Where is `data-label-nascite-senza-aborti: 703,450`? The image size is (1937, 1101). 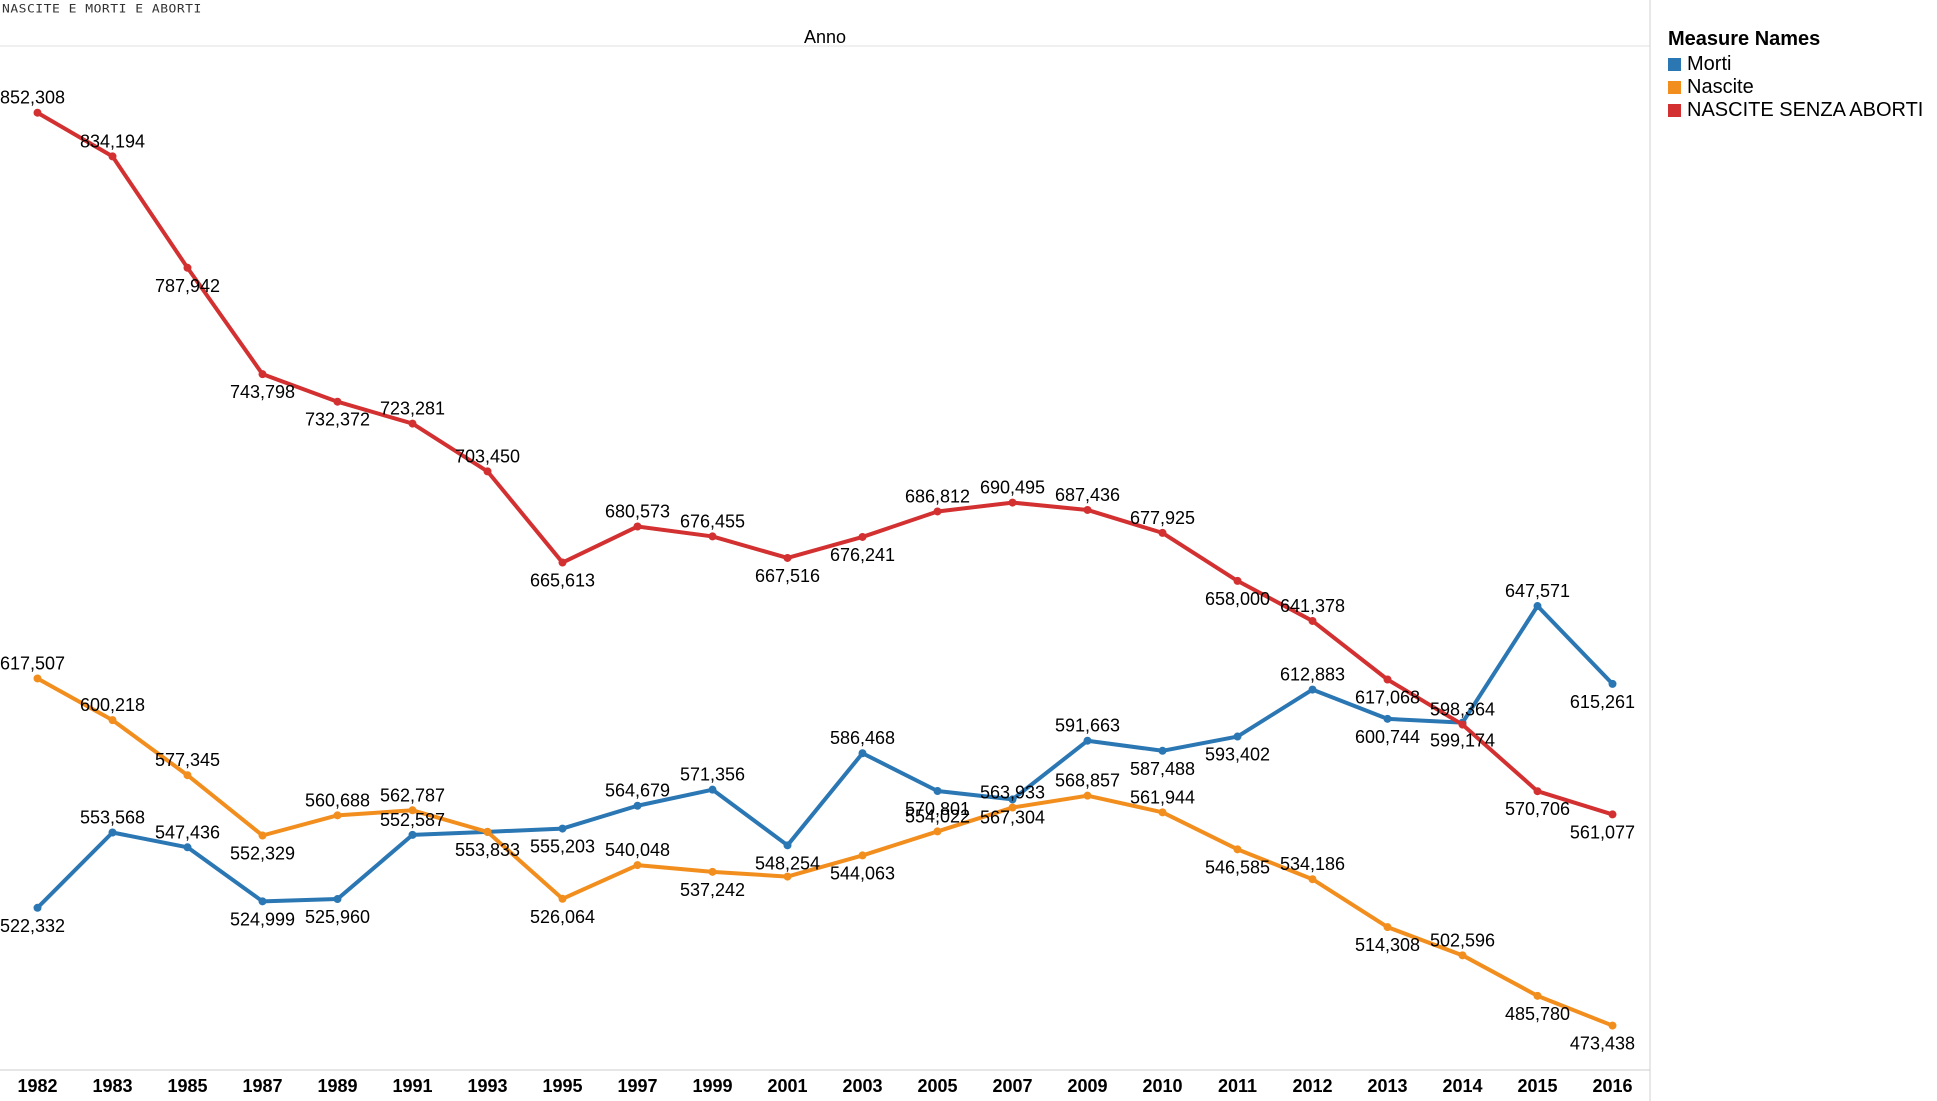
data-label-nascite-senza-aborti: 703,450 is located at coordinates (487, 456).